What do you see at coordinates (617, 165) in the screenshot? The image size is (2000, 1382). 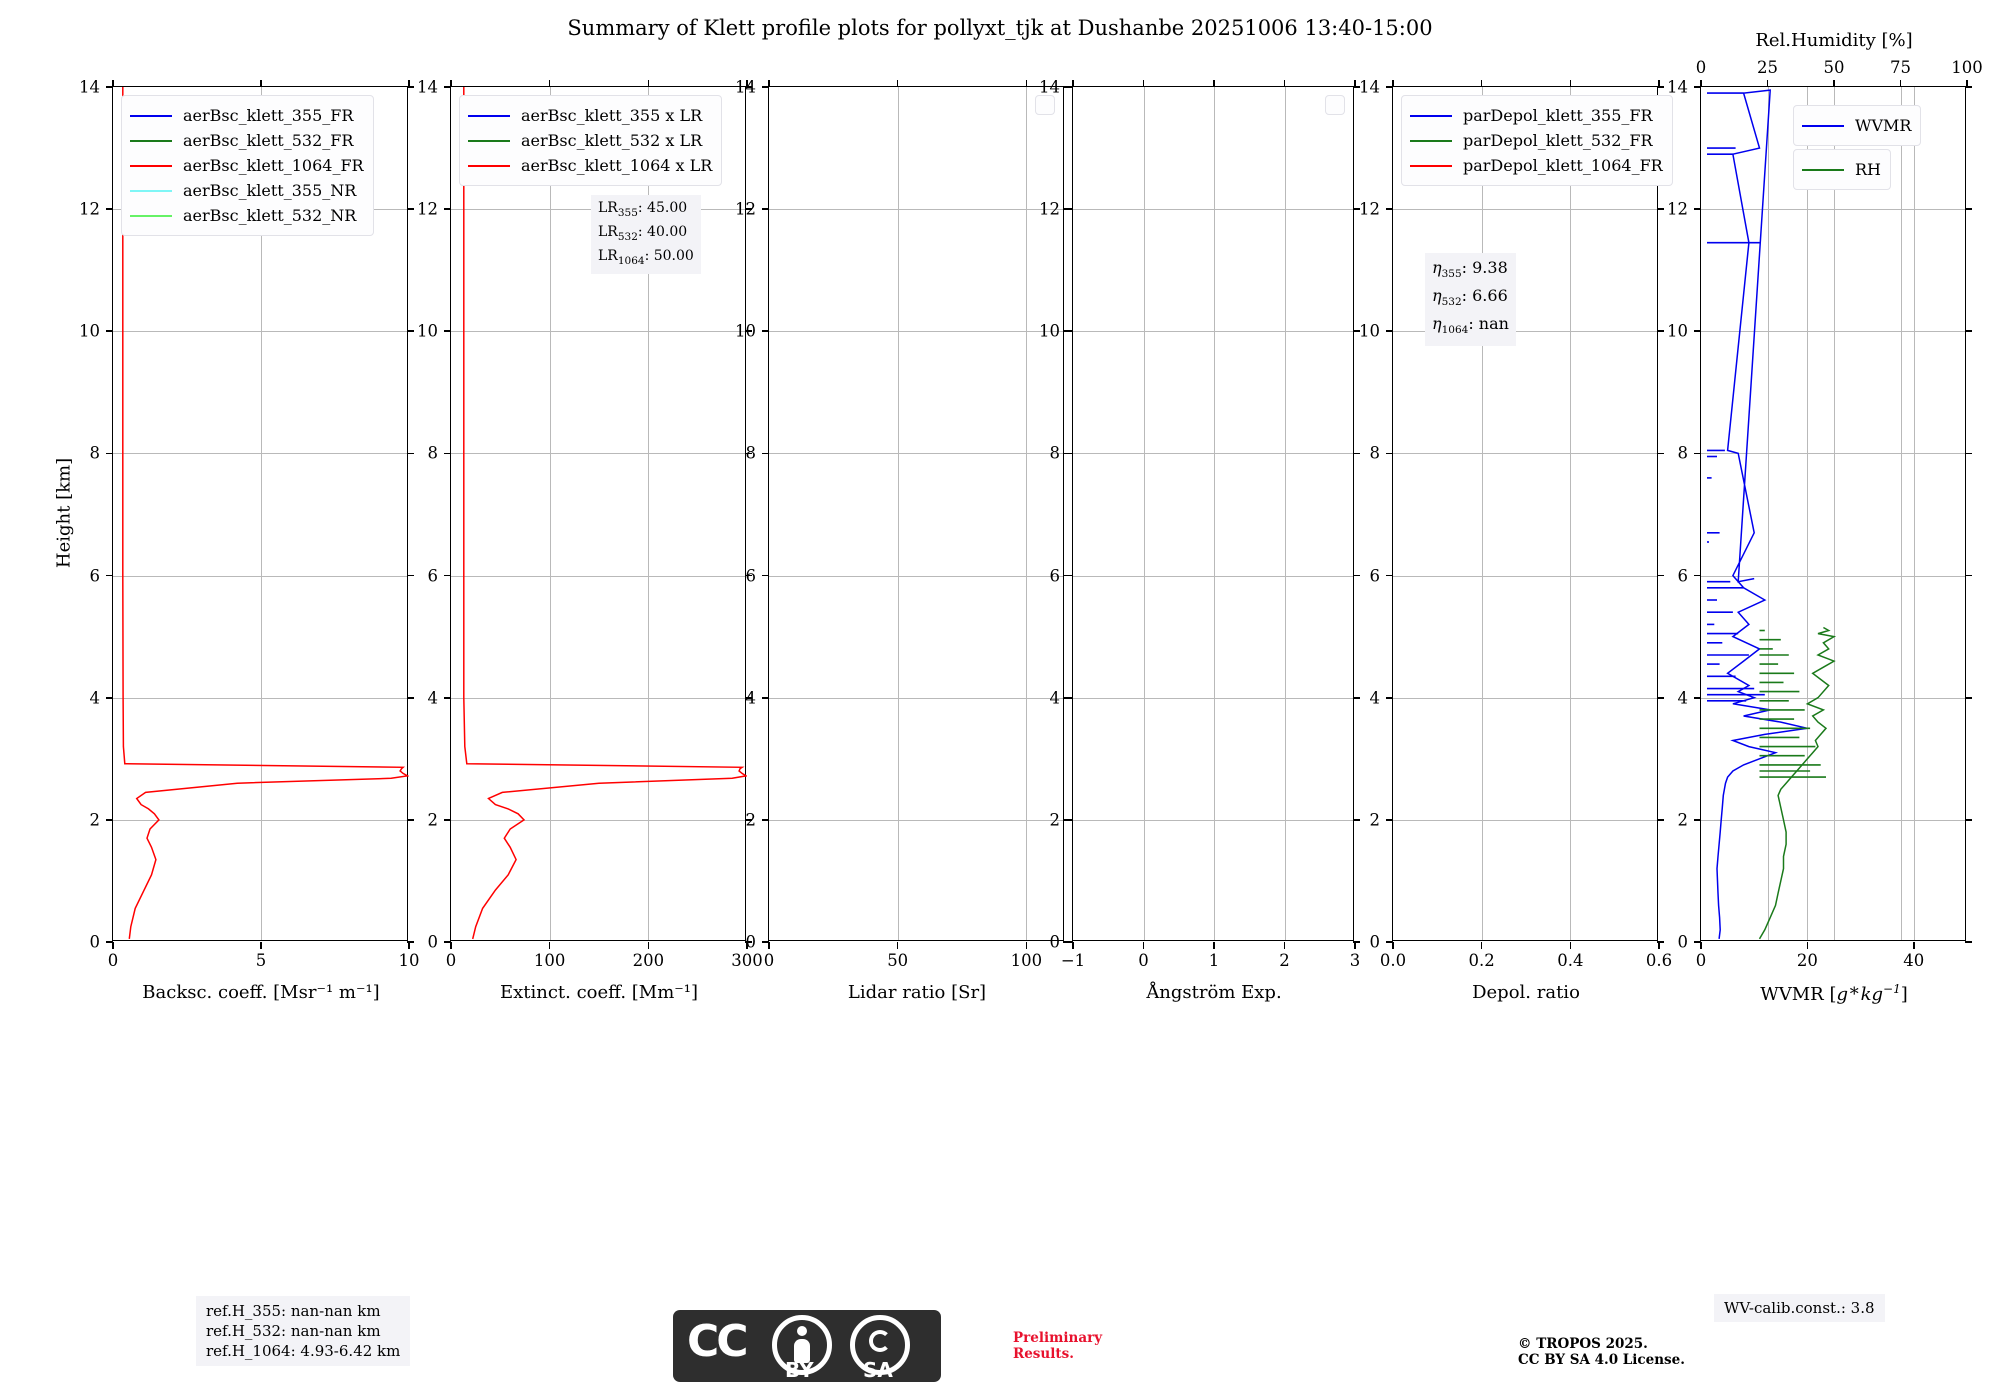 I see `legend-label: aerBsc_klett_1064 x LR` at bounding box center [617, 165].